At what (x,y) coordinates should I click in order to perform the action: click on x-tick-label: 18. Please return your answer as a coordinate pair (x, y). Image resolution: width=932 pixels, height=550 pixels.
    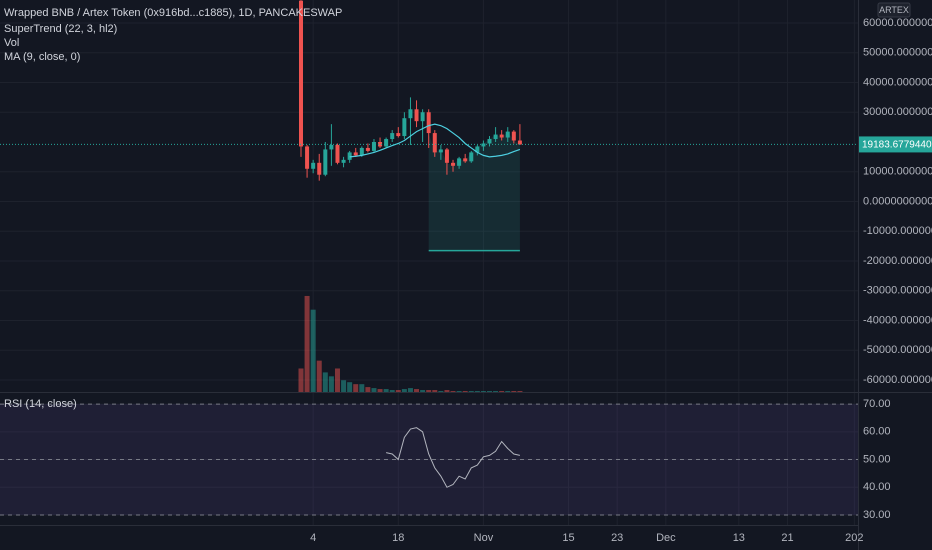
    Looking at the image, I should click on (398, 538).